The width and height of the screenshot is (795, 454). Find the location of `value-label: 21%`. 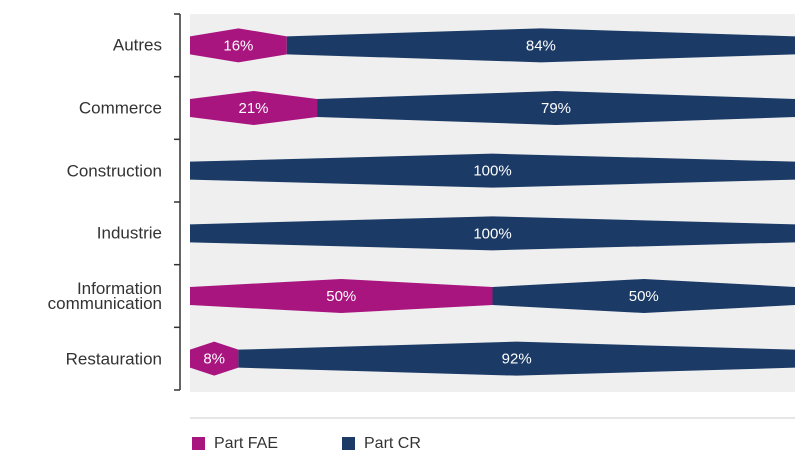

value-label: 21% is located at coordinates (254, 108).